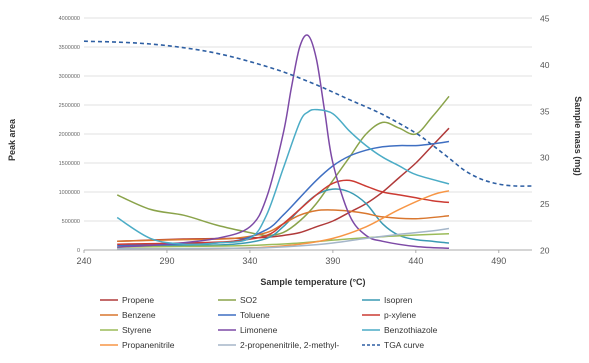  What do you see at coordinates (545, 19) in the screenshot?
I see `y2-tick-label: 45` at bounding box center [545, 19].